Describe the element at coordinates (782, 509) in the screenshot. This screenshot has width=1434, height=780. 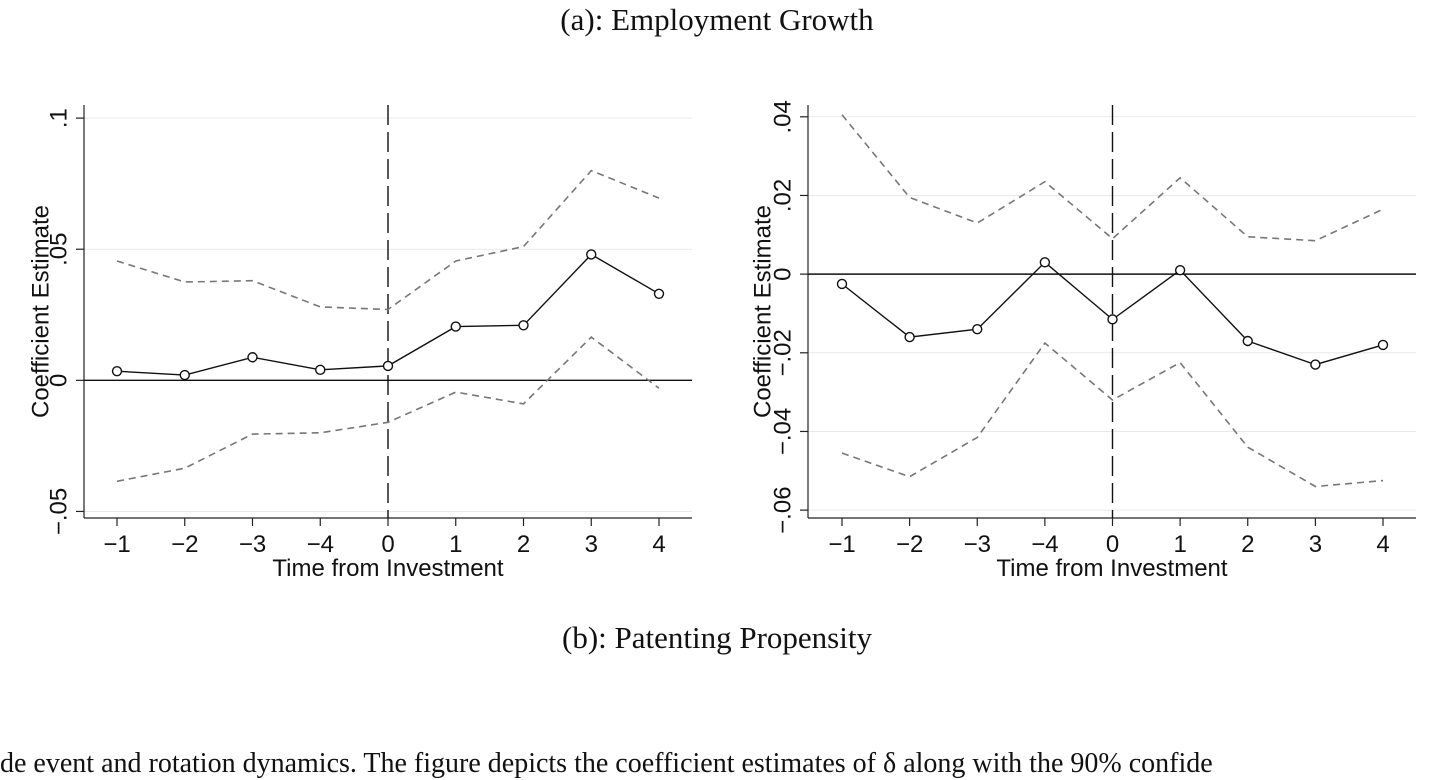
I see `y-tick-label: −.06` at that location.